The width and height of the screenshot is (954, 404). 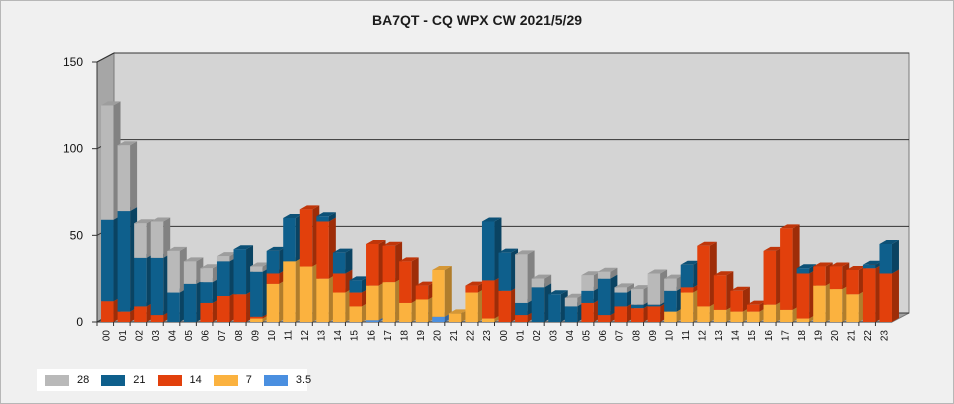 I want to click on legend-item: 28, so click(x=67, y=380).